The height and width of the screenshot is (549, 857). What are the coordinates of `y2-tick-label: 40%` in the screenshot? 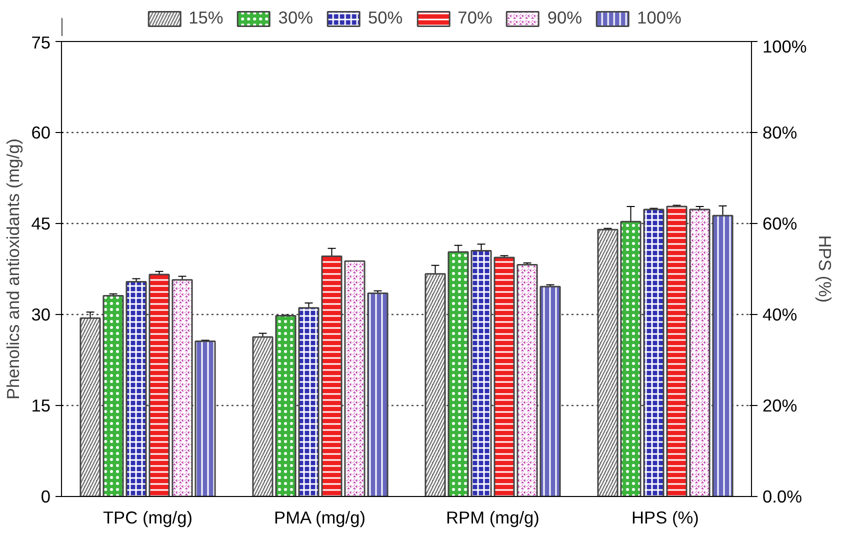 It's located at (780, 314).